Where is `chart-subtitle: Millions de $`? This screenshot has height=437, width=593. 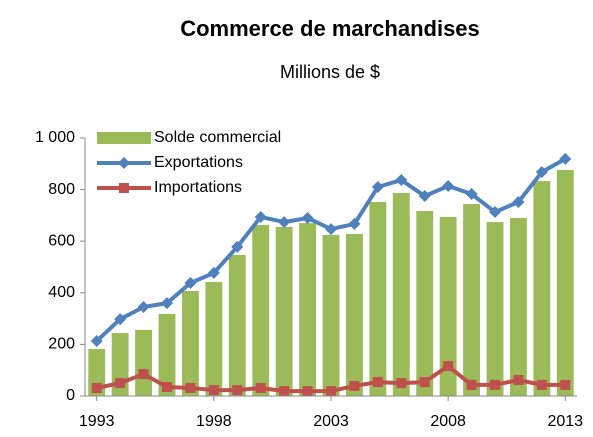
chart-subtitle: Millions de $ is located at coordinates (330, 72).